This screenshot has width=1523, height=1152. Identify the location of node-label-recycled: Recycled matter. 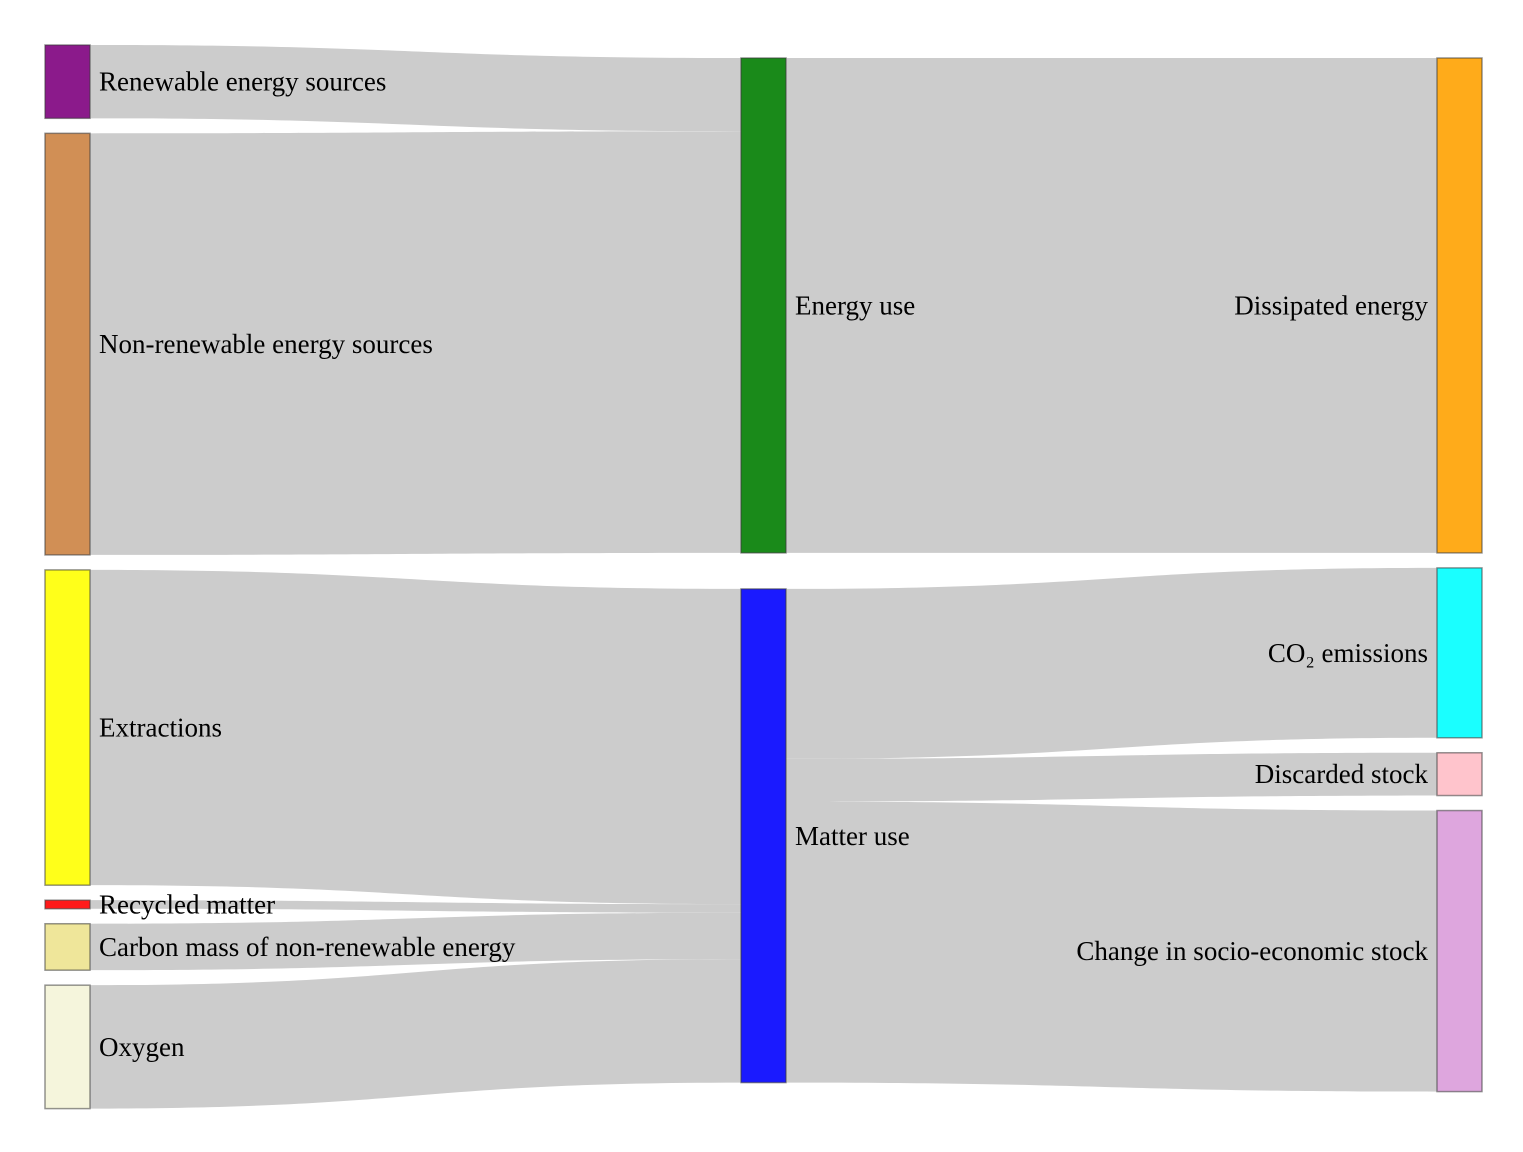
(187, 904).